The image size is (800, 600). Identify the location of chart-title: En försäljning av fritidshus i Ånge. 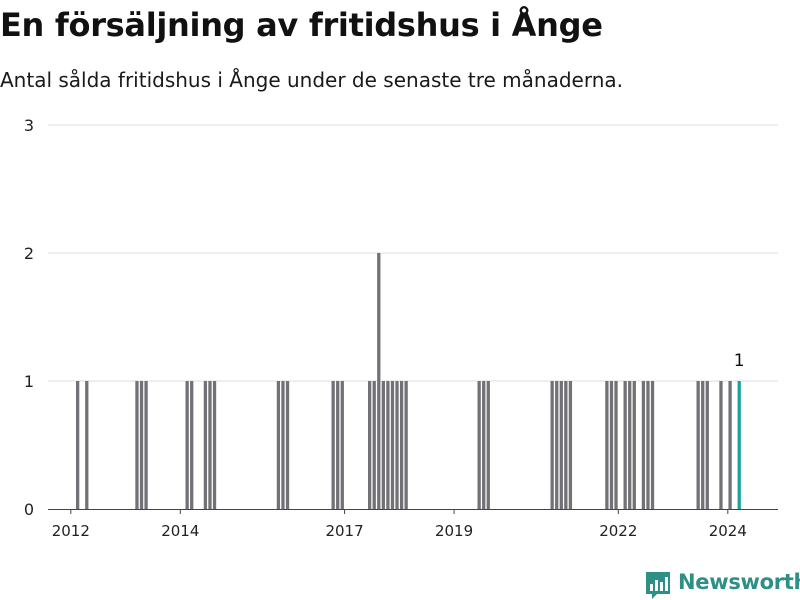
(301, 25).